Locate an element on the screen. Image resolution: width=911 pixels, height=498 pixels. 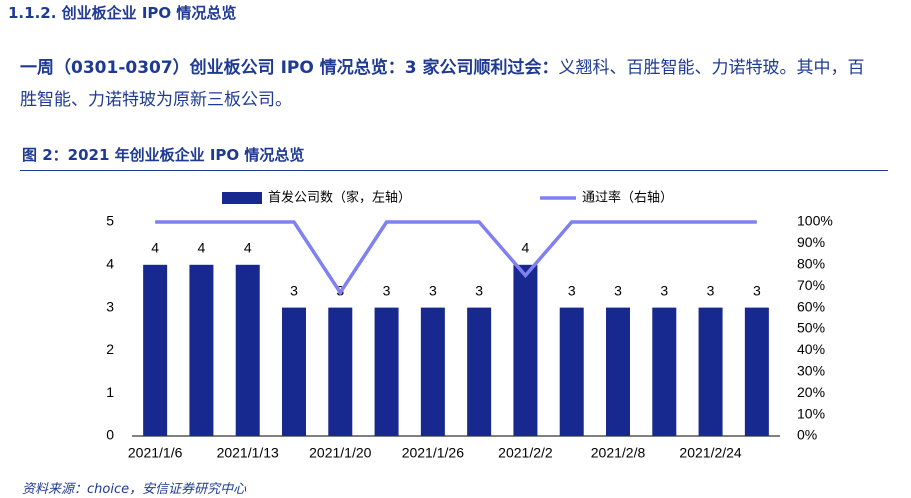
y-tick-label: 5 is located at coordinates (110, 221).